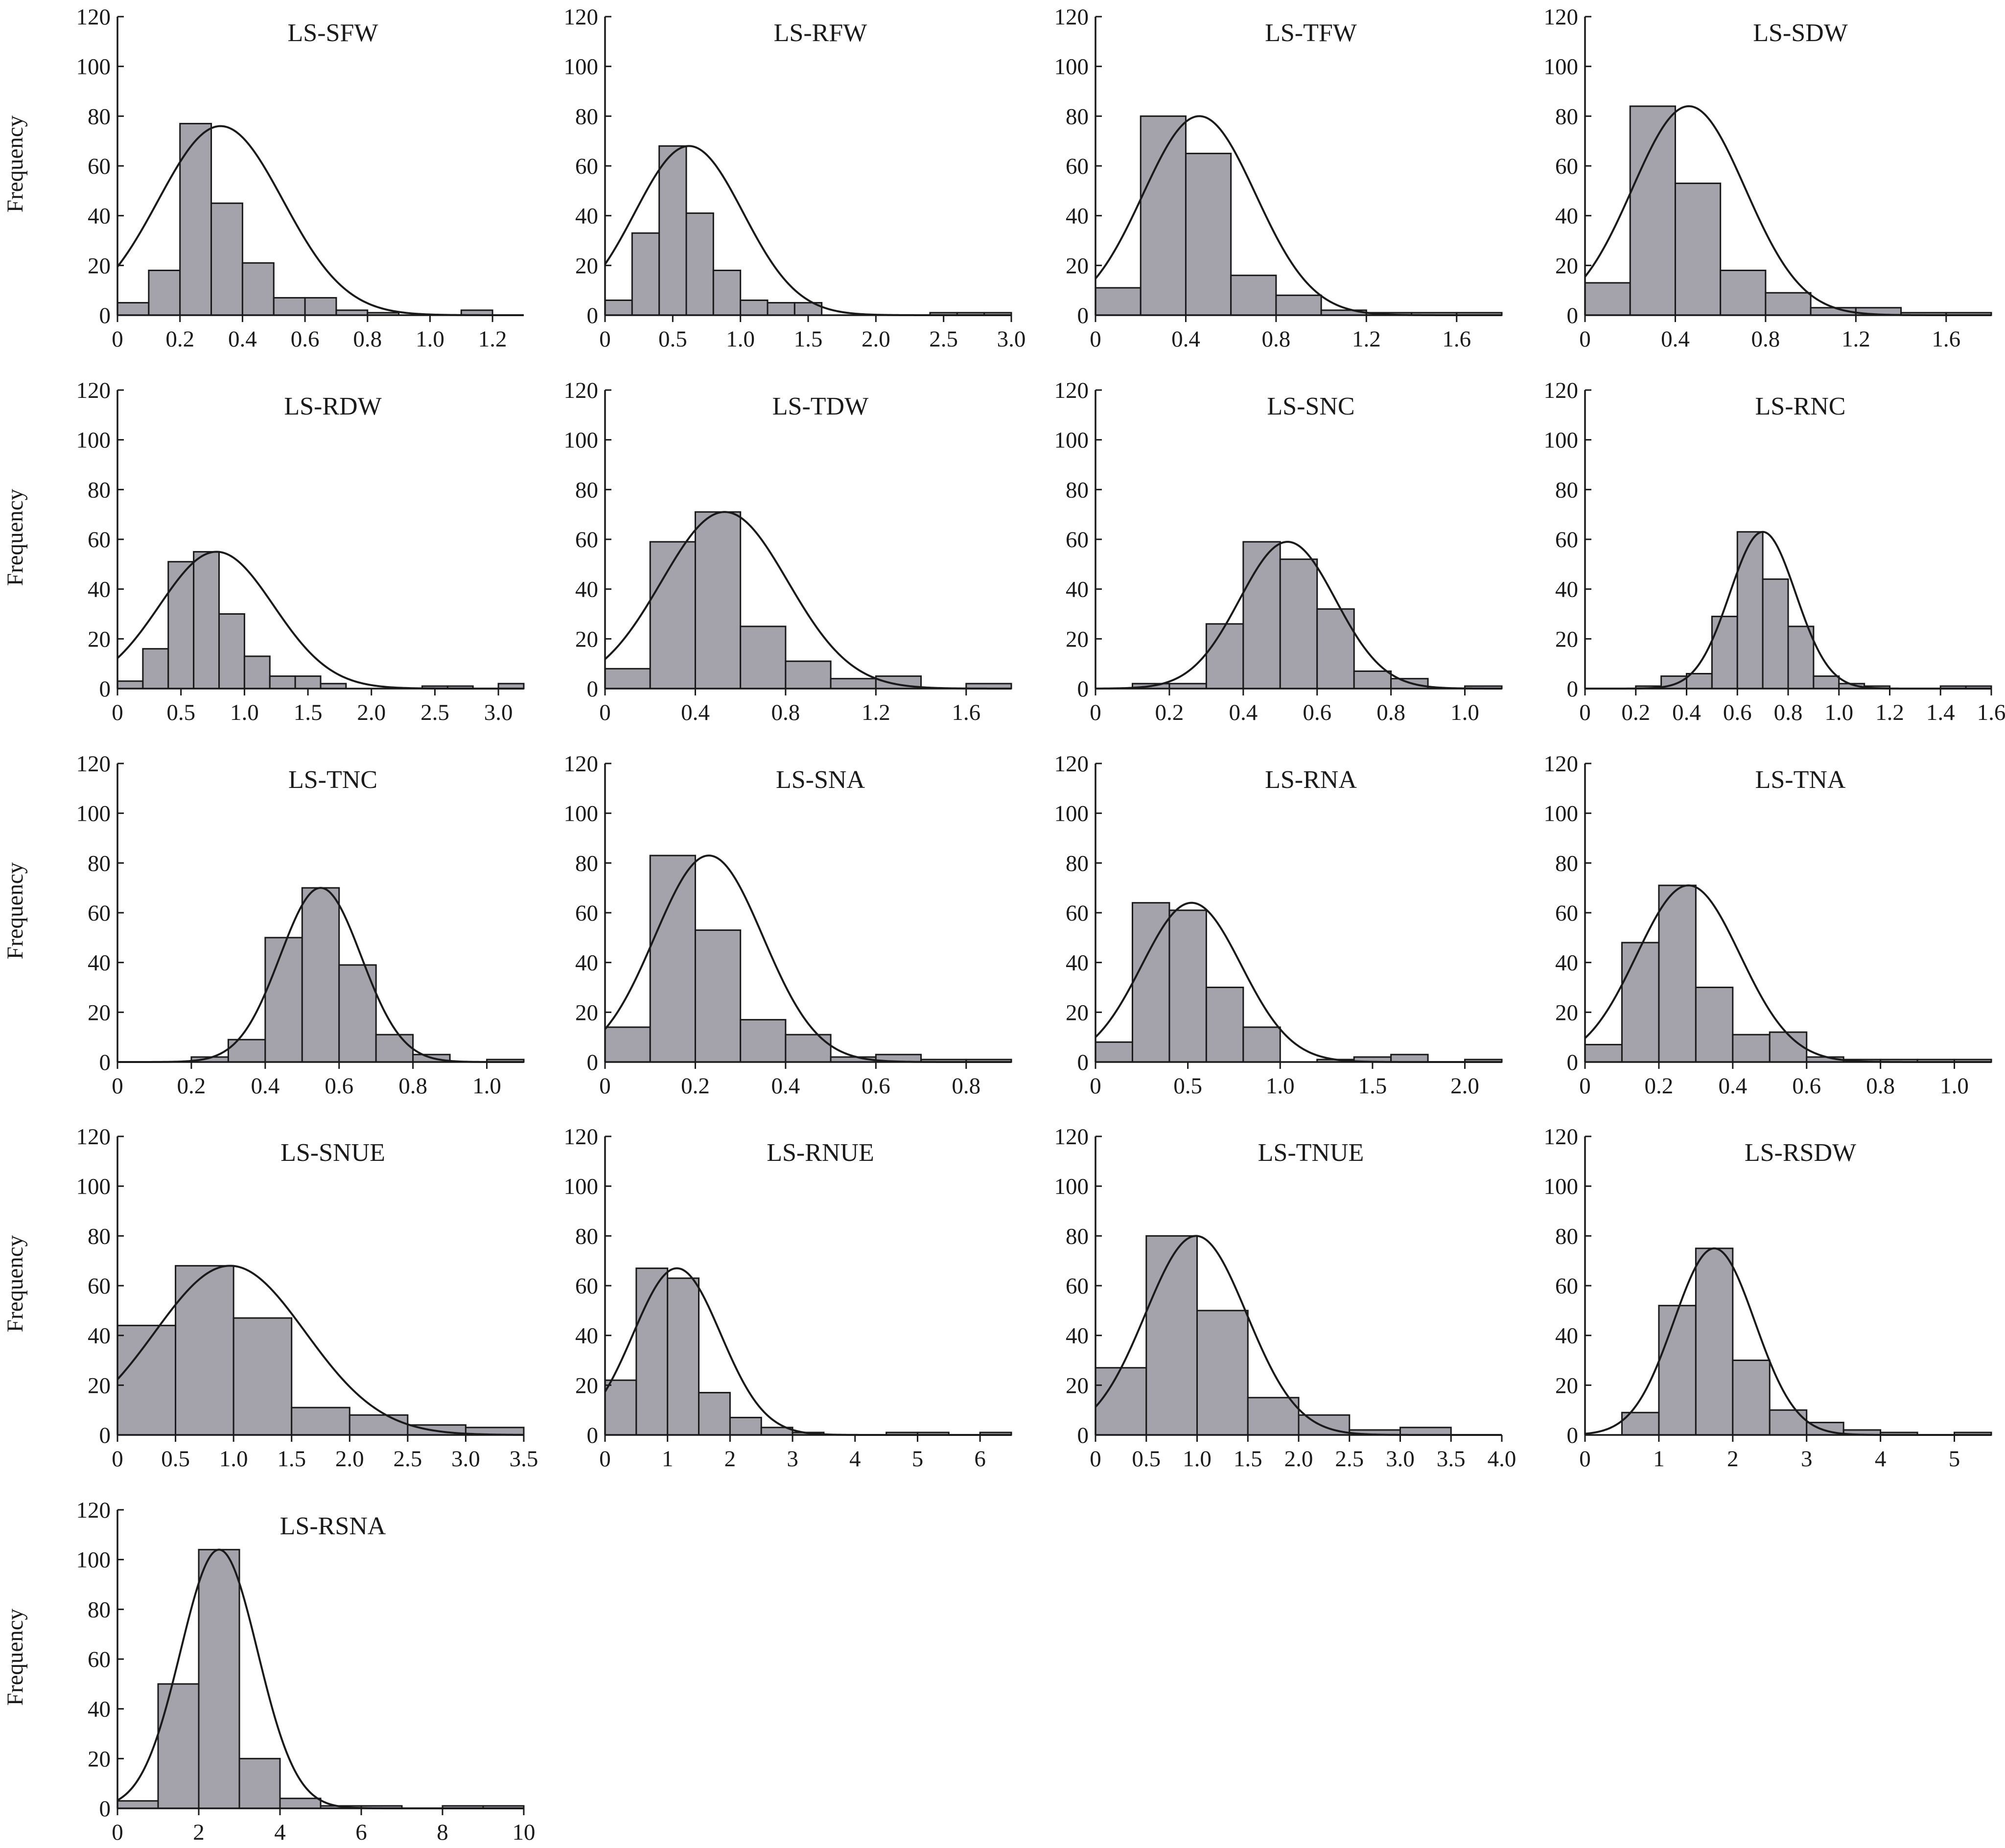  I want to click on panel-ls-rsdw: 0 20 40 60 80 100 120 0 1 2 3 4 5 LS-RSDW, so click(1768, 1298).